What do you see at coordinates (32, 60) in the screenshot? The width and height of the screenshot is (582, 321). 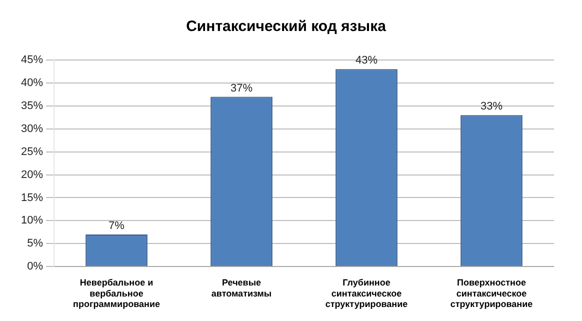 I see `y-tick-label: 45%` at bounding box center [32, 60].